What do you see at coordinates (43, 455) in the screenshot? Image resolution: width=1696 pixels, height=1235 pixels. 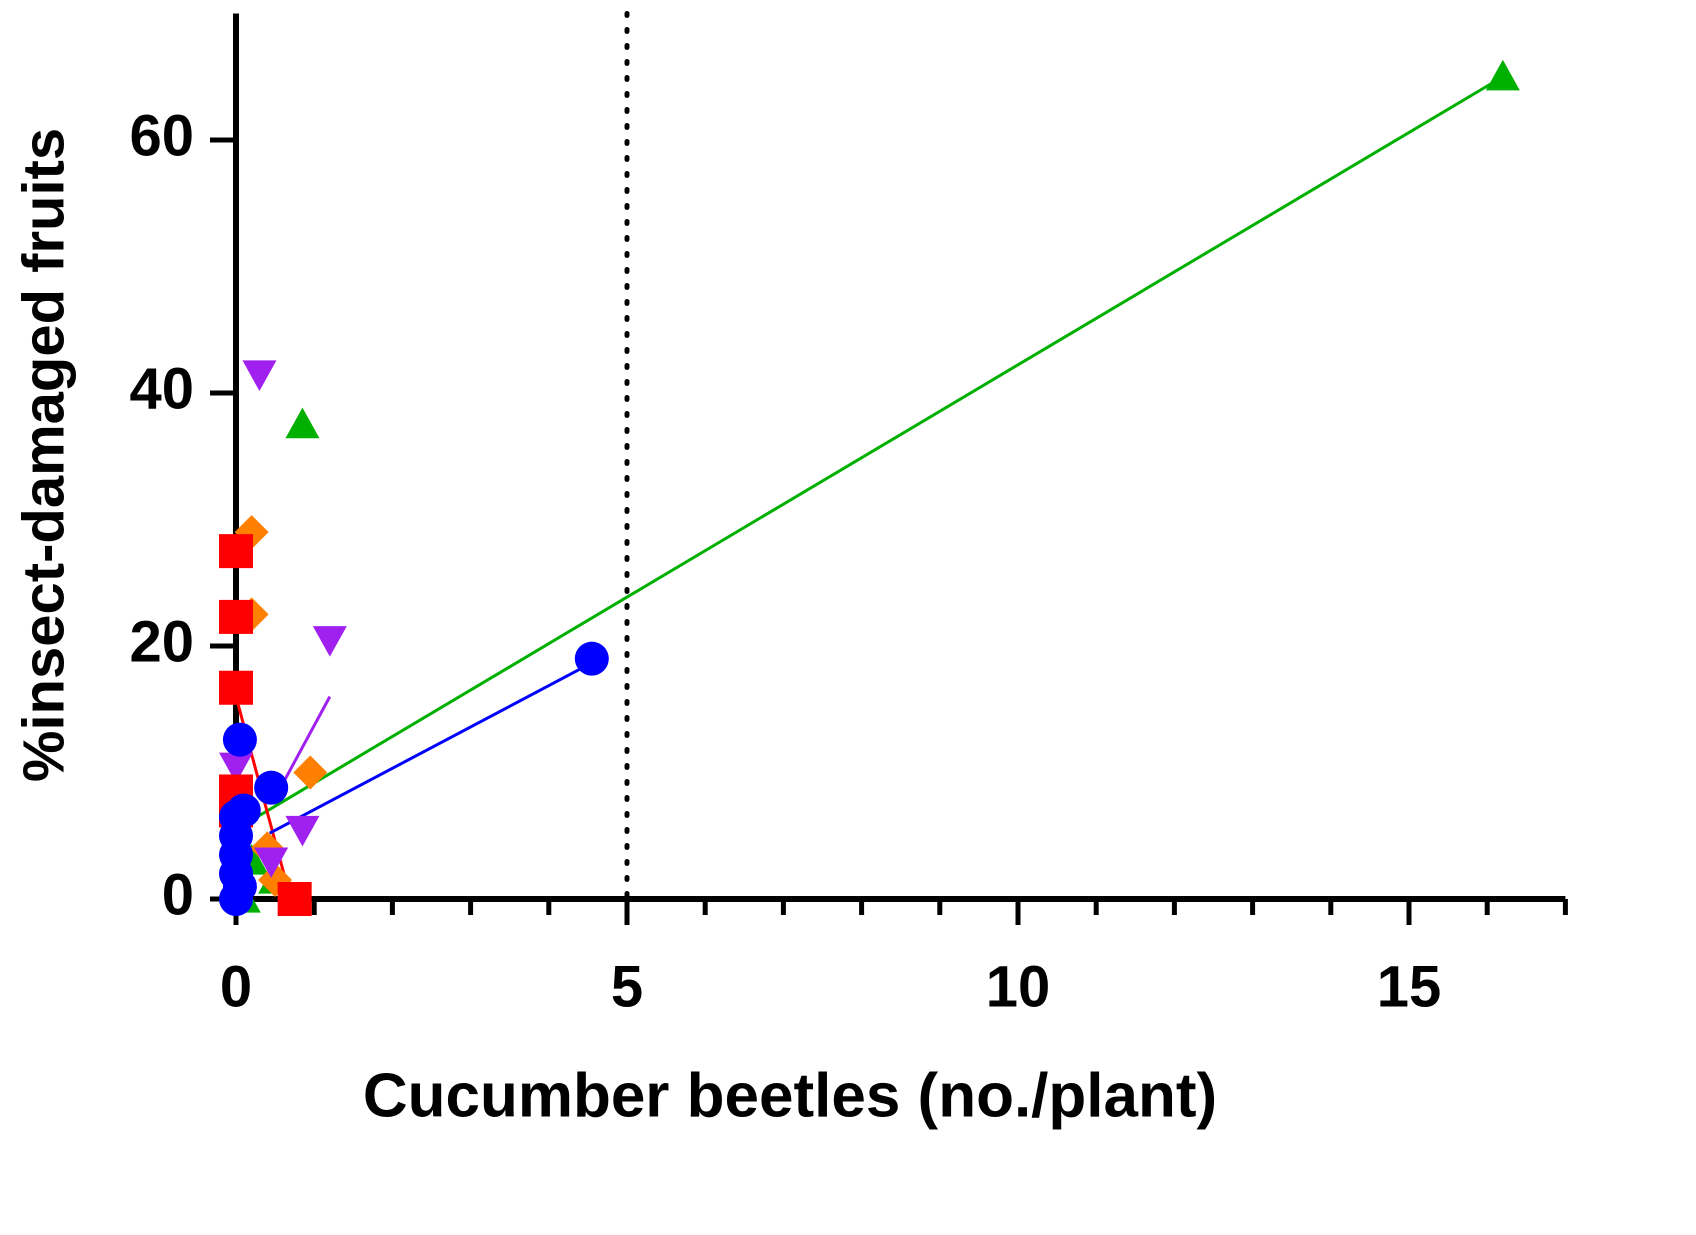 I see `y-axis-label: %insect-damaged fruits` at bounding box center [43, 455].